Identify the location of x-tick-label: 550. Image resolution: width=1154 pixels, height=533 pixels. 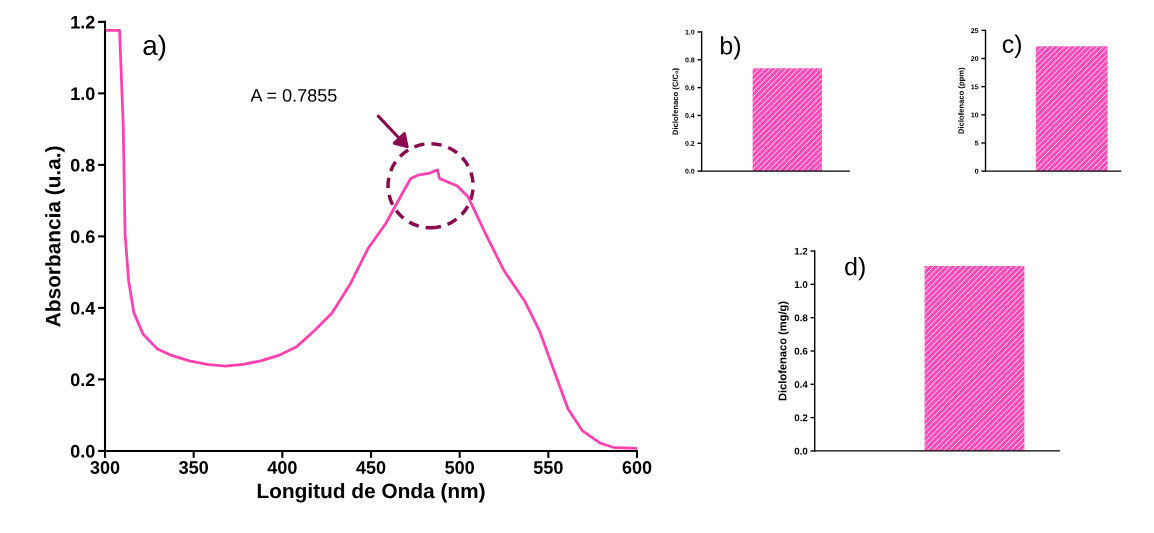
(548, 467).